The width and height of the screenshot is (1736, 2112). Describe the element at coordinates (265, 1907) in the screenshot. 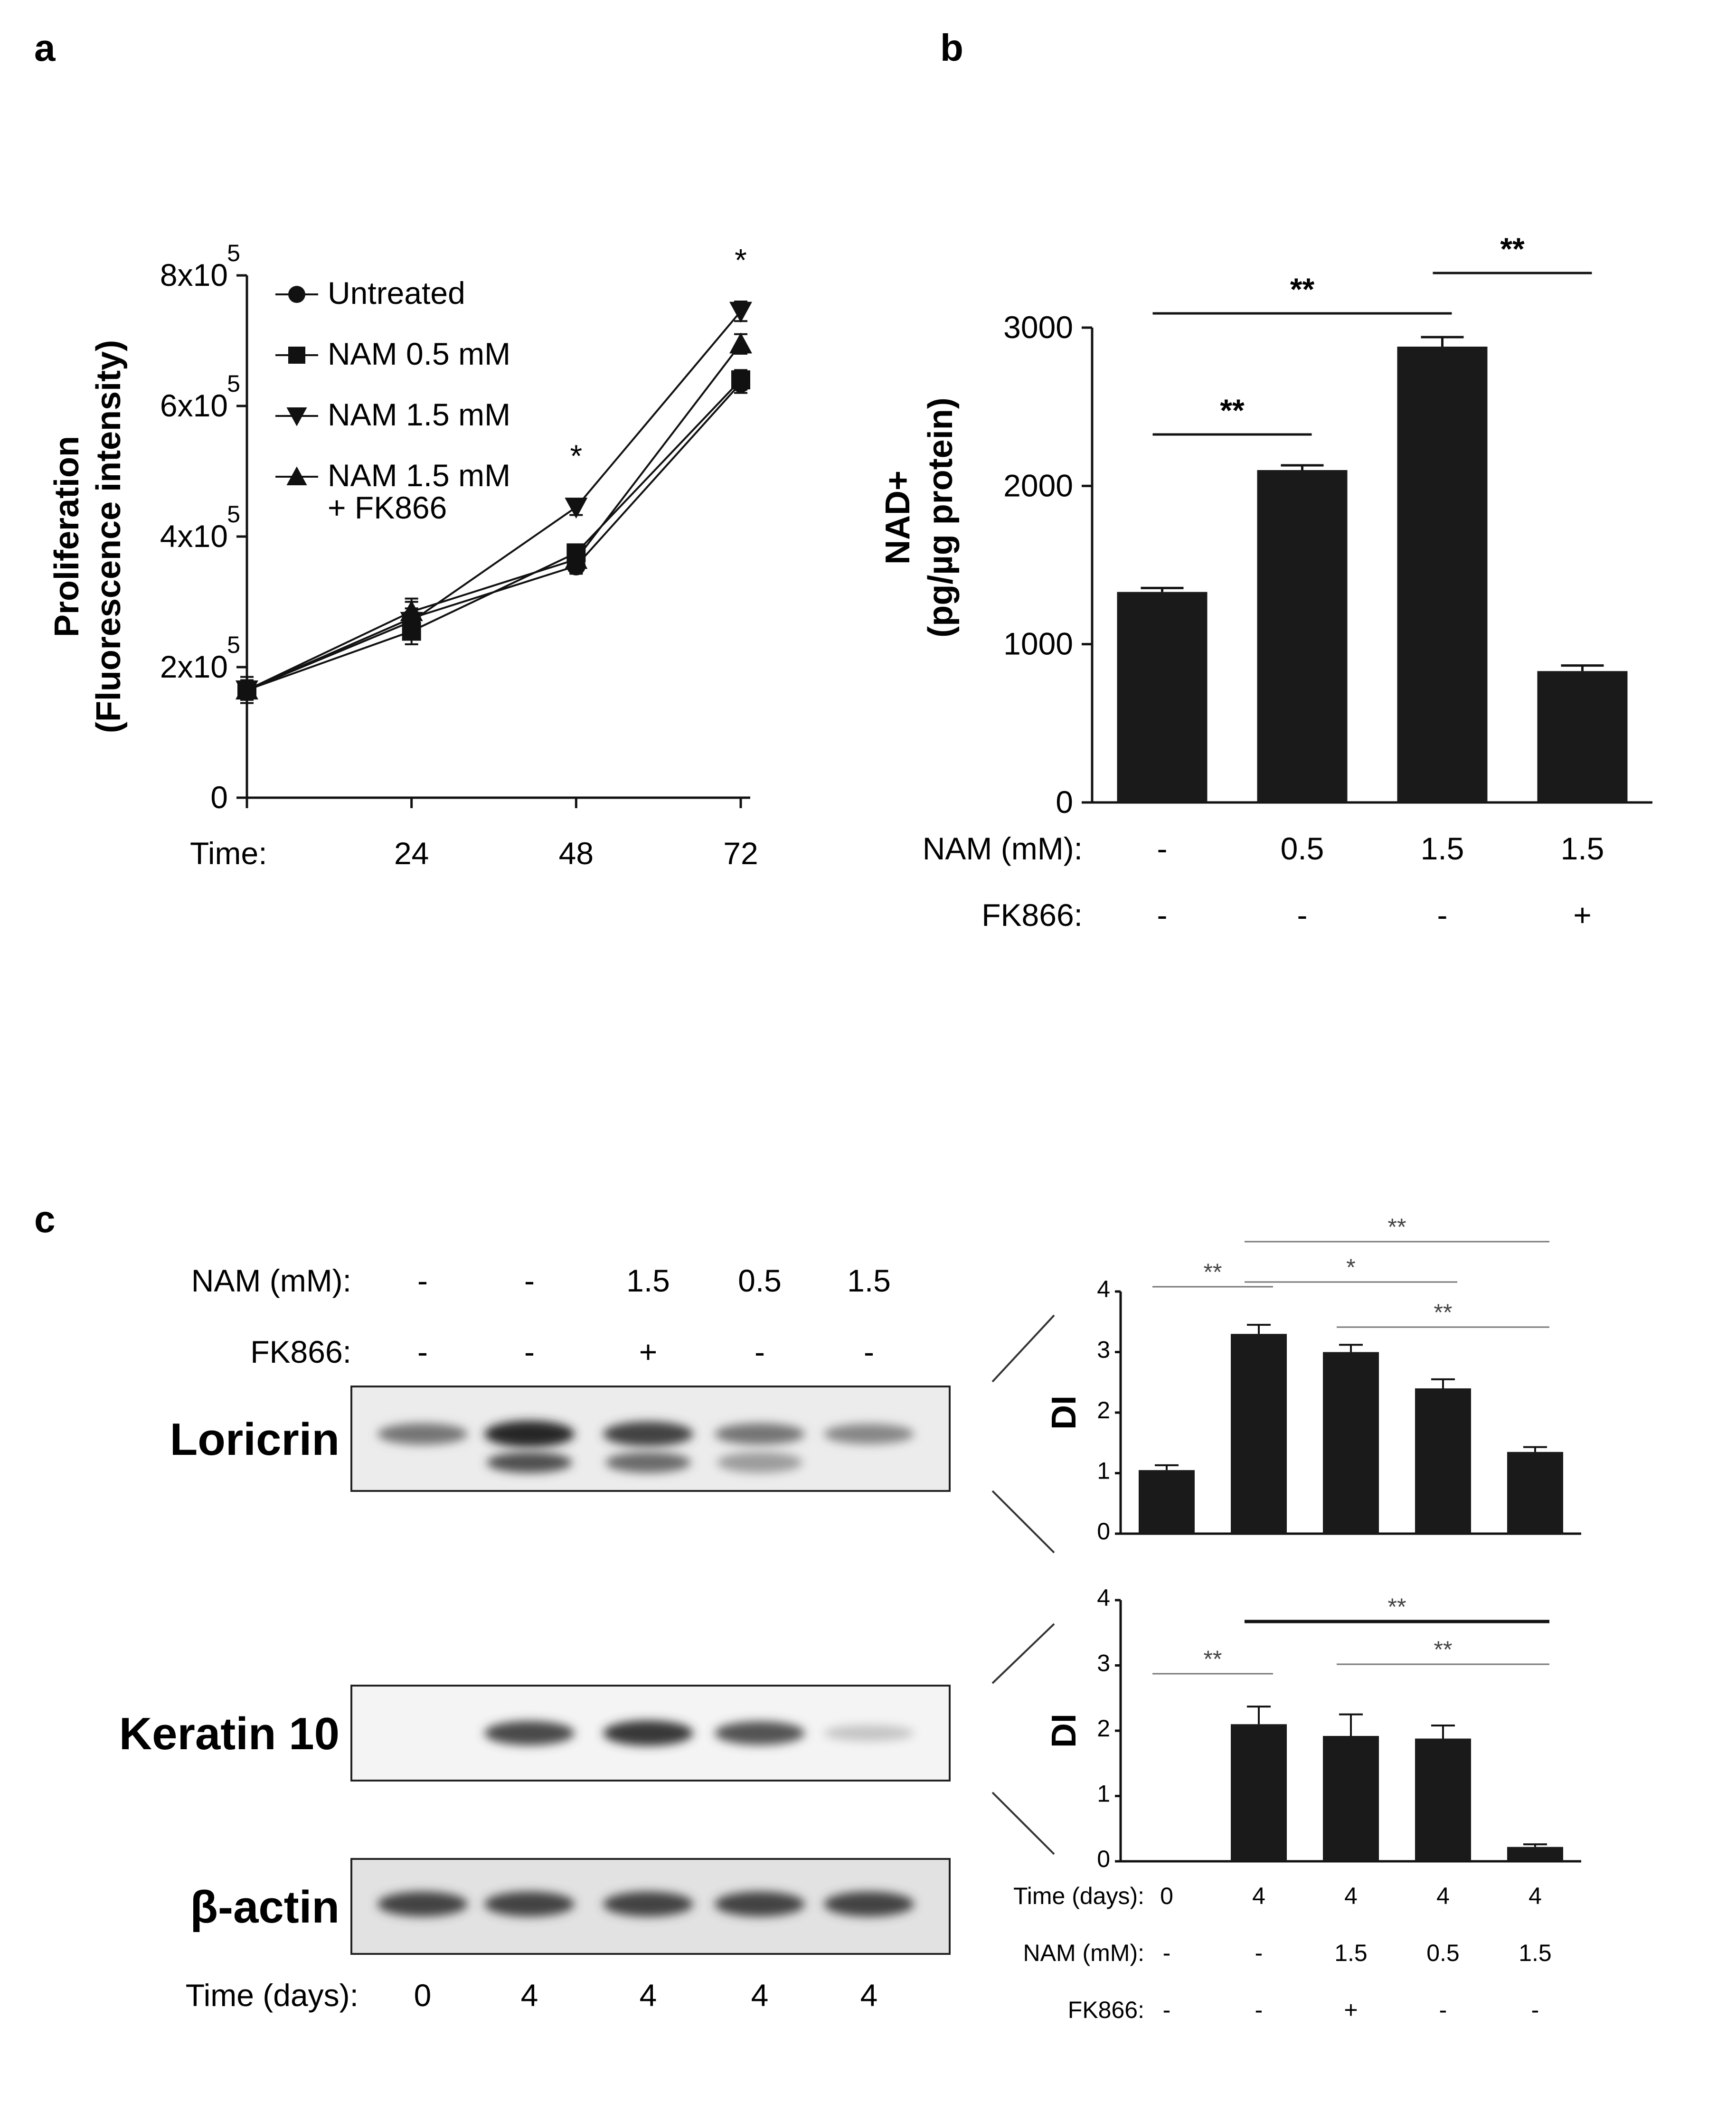

I see `blot-protein-label: β-actin` at that location.